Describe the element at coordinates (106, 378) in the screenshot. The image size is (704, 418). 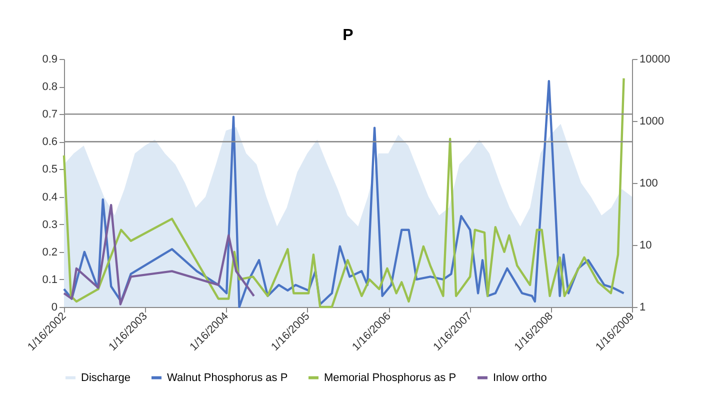
I see `legend-label: Discharge` at that location.